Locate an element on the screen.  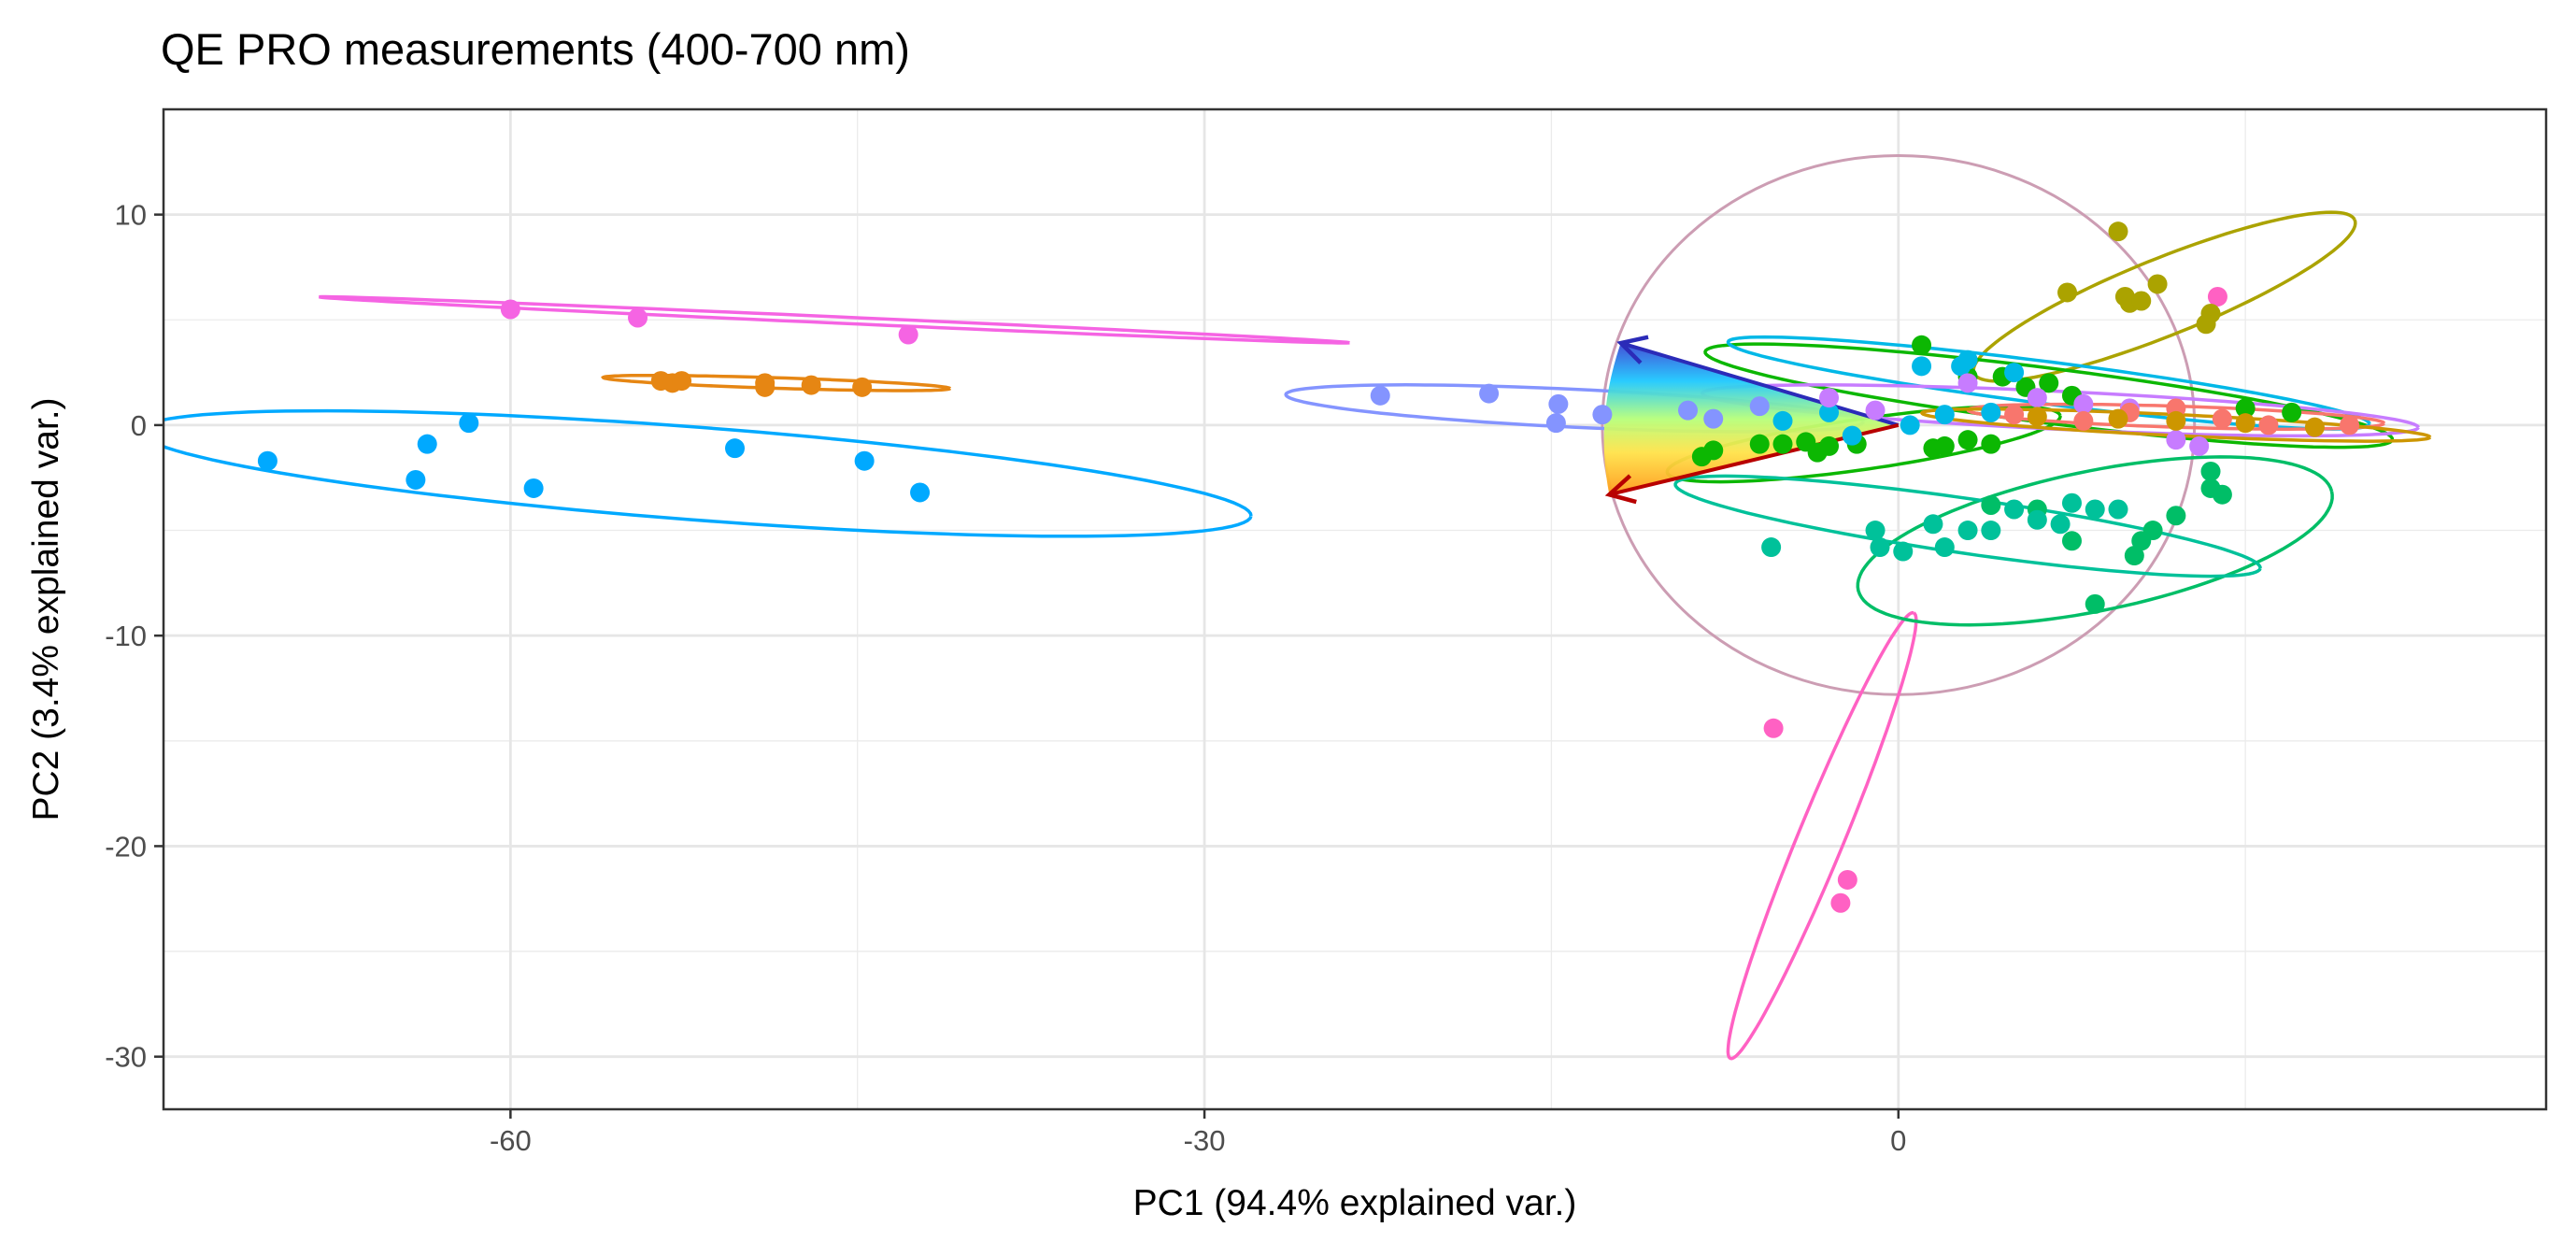
loading-arrow is located at coordinates (1760, 384).